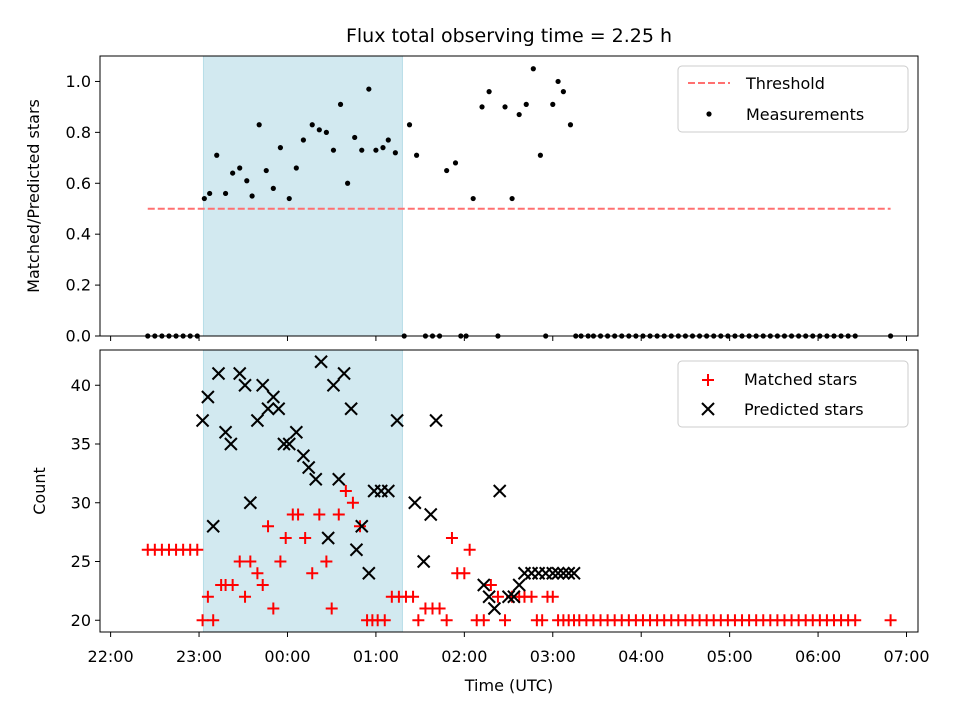 This screenshot has height=720, width=960. What do you see at coordinates (818, 656) in the screenshot?
I see `xtick-label: 06:00` at bounding box center [818, 656].